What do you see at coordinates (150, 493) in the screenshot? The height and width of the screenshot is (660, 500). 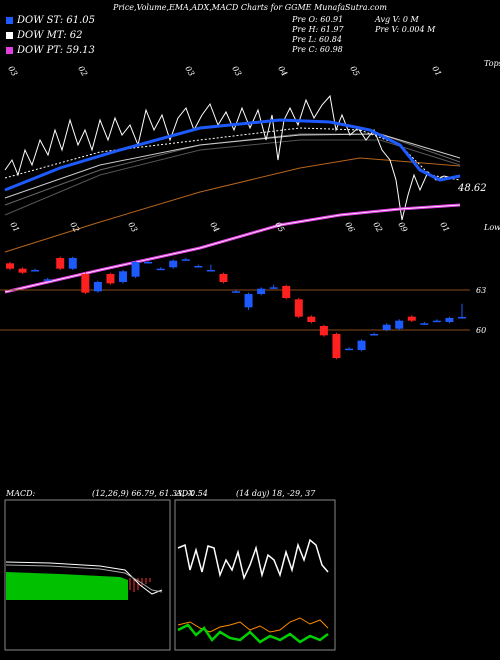 I see `macd-params: (12,26,9) 66.79, 61.33, -0.54` at bounding box center [150, 493].